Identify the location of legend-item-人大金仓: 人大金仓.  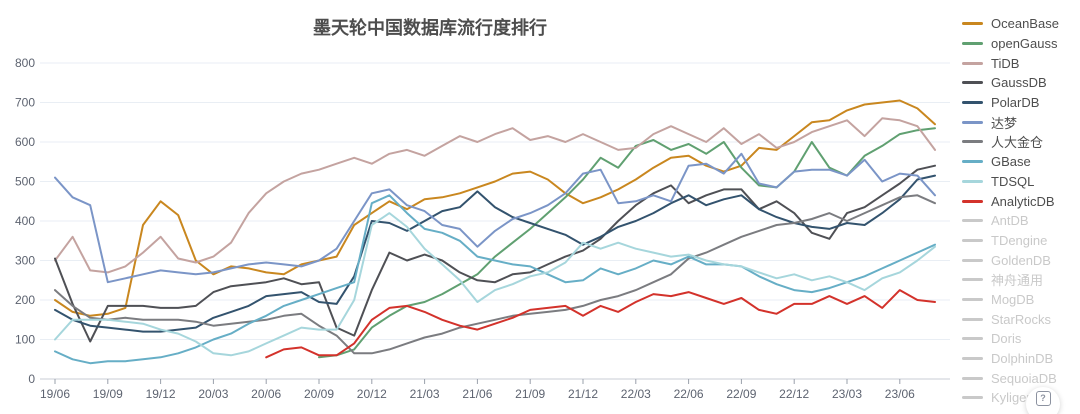
(1021, 142).